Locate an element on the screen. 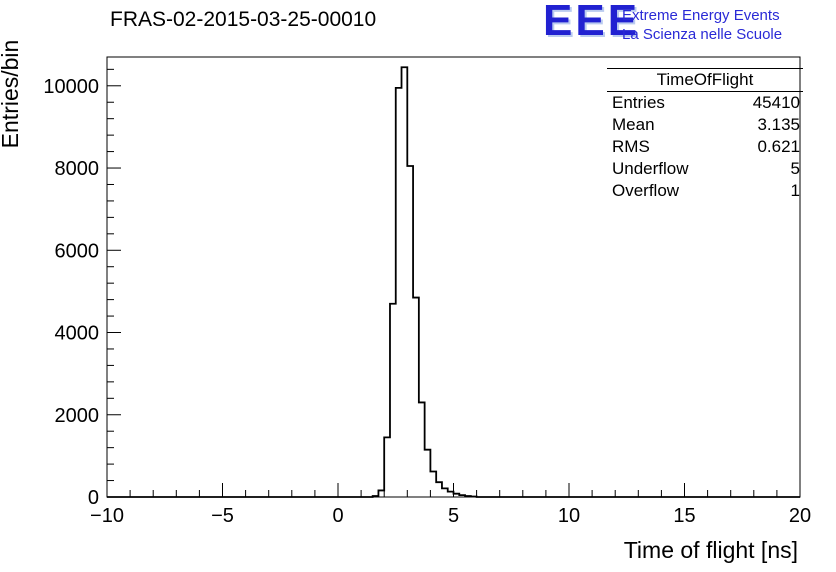 The image size is (836, 572). eee-logo-line2: La Scienza nelle Scuole is located at coordinates (702, 34).